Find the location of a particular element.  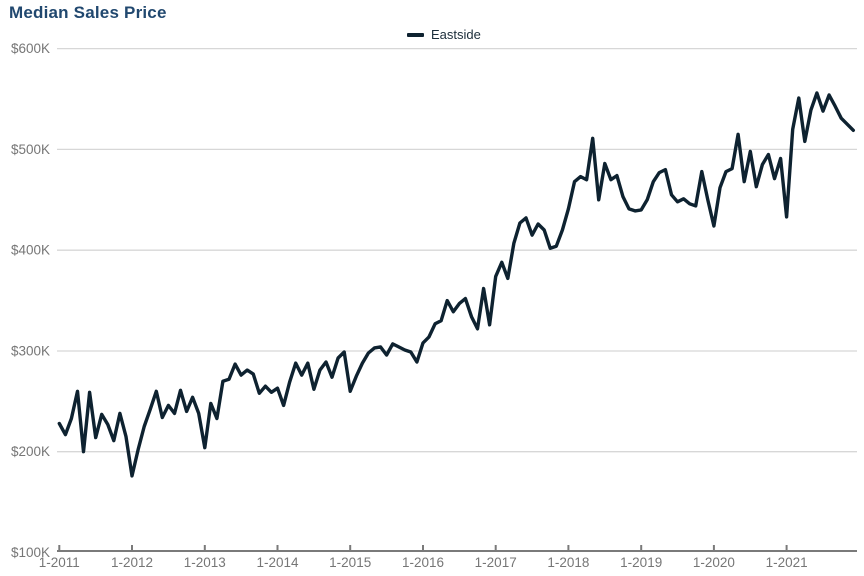

x-axis-label: 1-2013 is located at coordinates (205, 562).